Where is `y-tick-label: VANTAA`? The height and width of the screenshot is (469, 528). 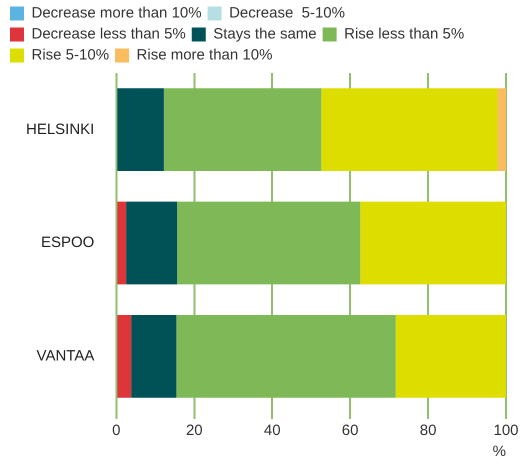 y-tick-label: VANTAA is located at coordinates (65, 355).